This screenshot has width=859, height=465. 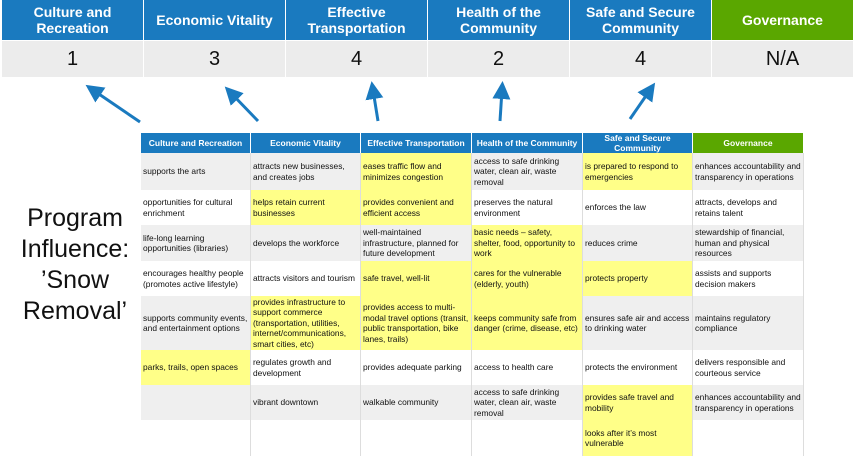 What do you see at coordinates (306, 243) in the screenshot?
I see `table-cell: develops the workforce` at bounding box center [306, 243].